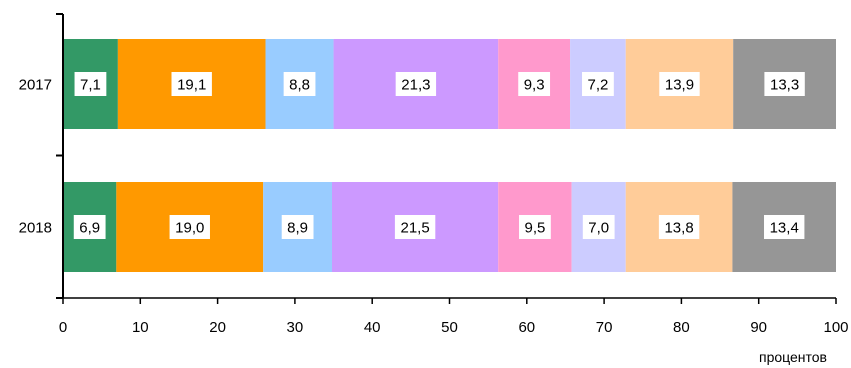  Describe the element at coordinates (758, 327) in the screenshot. I see `x-tick-label: 90` at that location.